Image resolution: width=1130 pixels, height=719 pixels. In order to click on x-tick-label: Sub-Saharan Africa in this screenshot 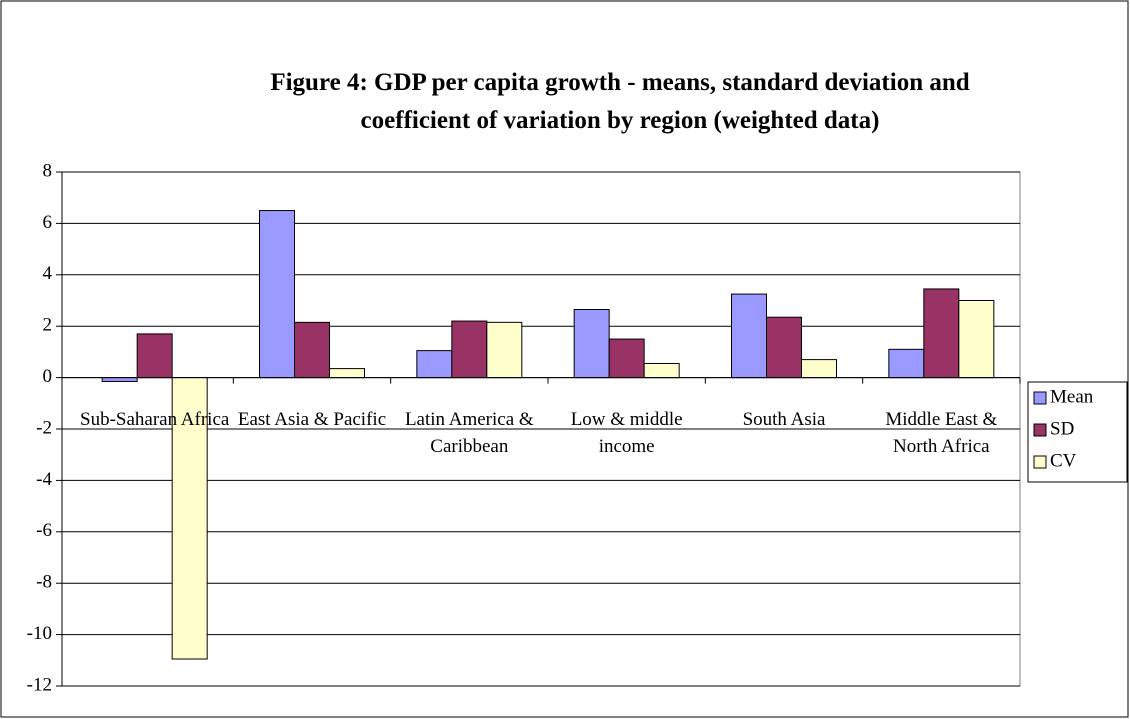, I will do `click(155, 419)`.